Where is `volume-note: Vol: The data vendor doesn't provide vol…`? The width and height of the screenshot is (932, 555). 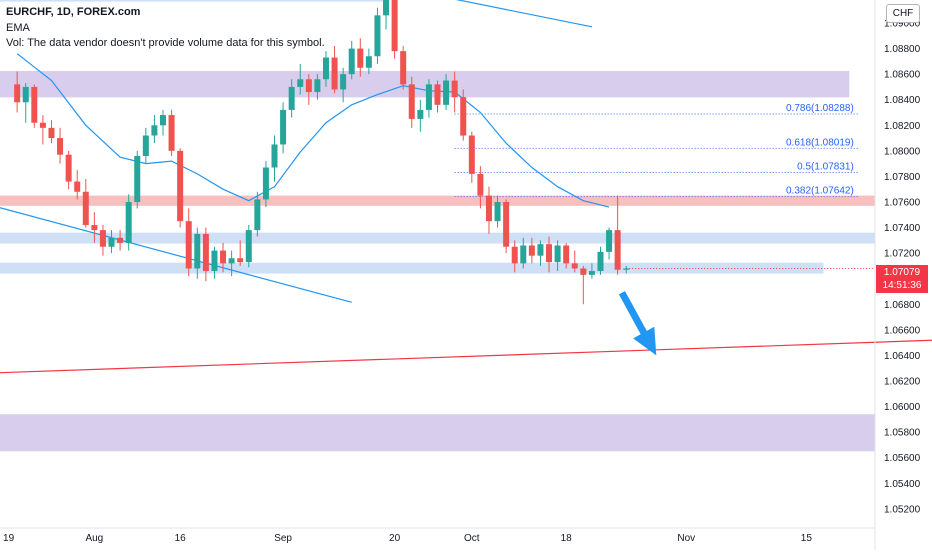
volume-note: Vol: The data vendor doesn't provide vol… is located at coordinates (165, 43).